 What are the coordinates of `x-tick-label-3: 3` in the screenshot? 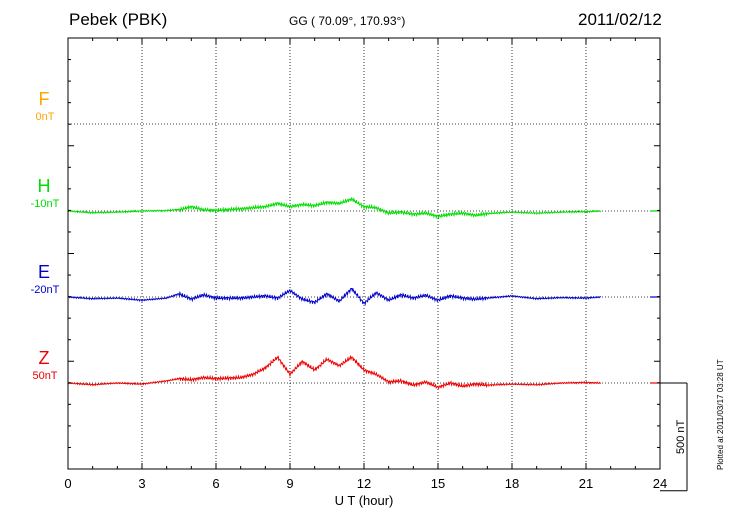 It's located at (141, 483).